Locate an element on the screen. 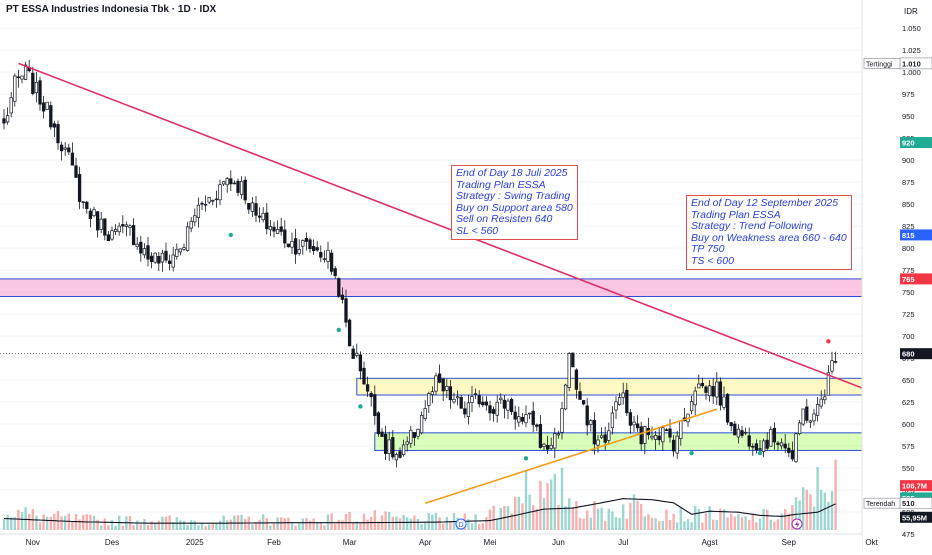  dividend-event-icon: D is located at coordinates (461, 524).